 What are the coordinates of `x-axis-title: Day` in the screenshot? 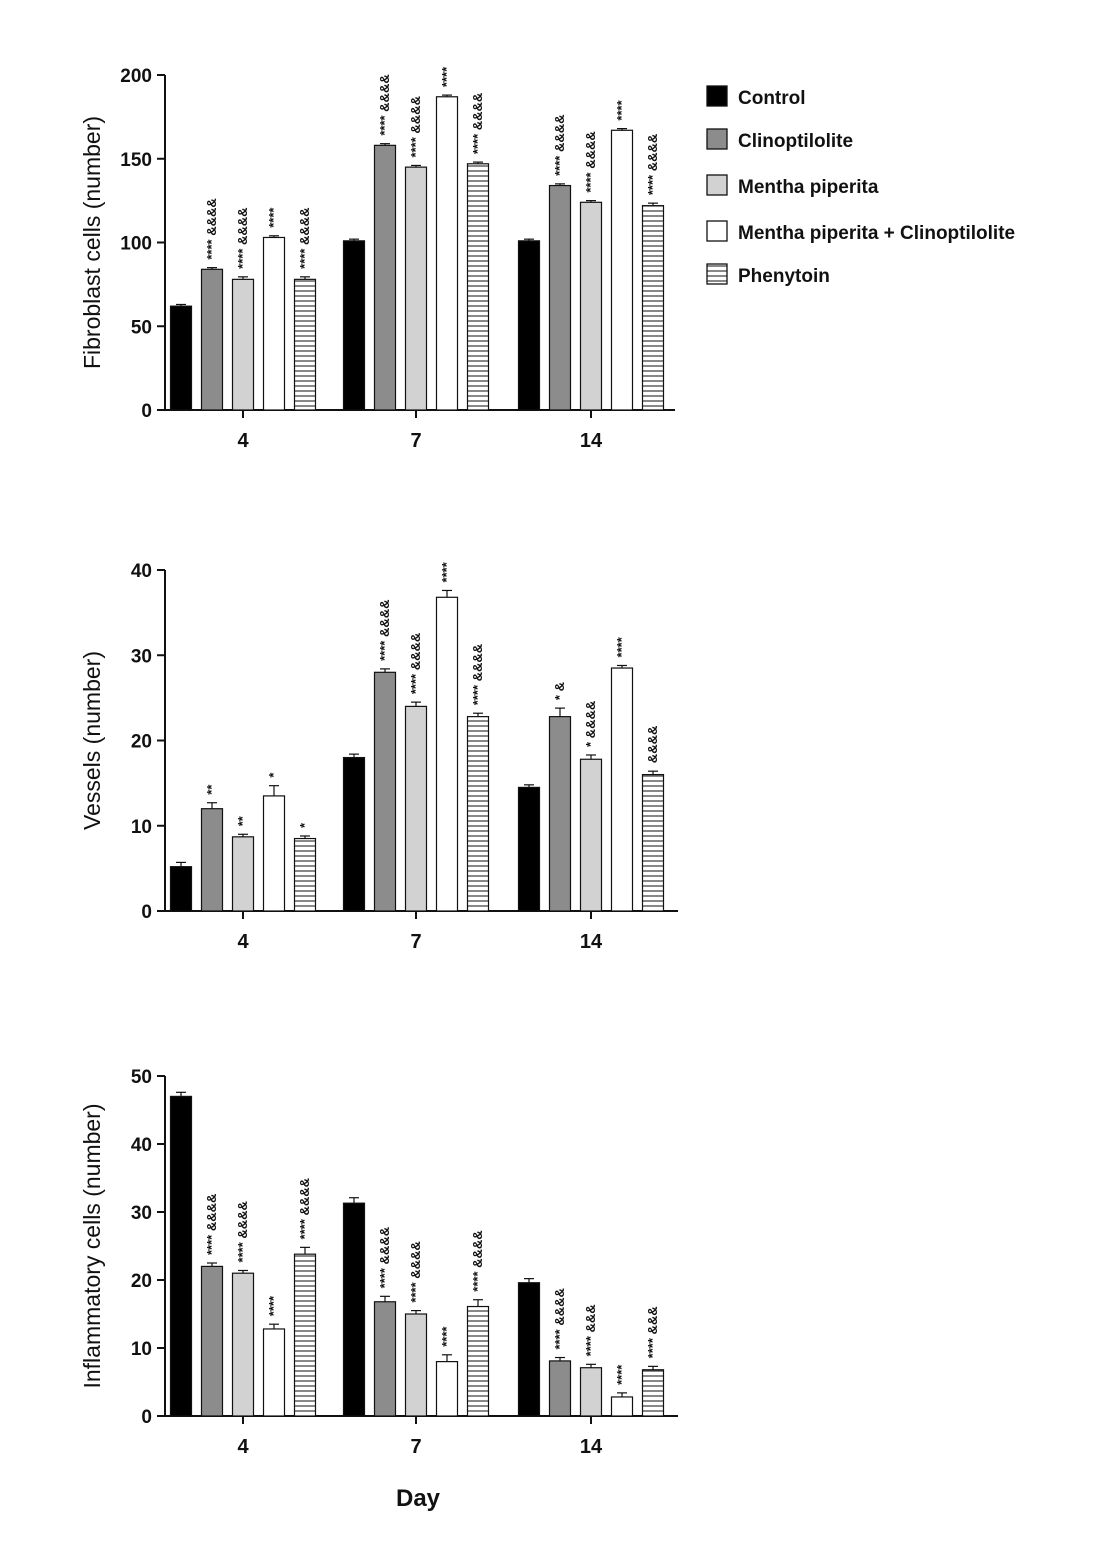 It's located at (418, 1498).